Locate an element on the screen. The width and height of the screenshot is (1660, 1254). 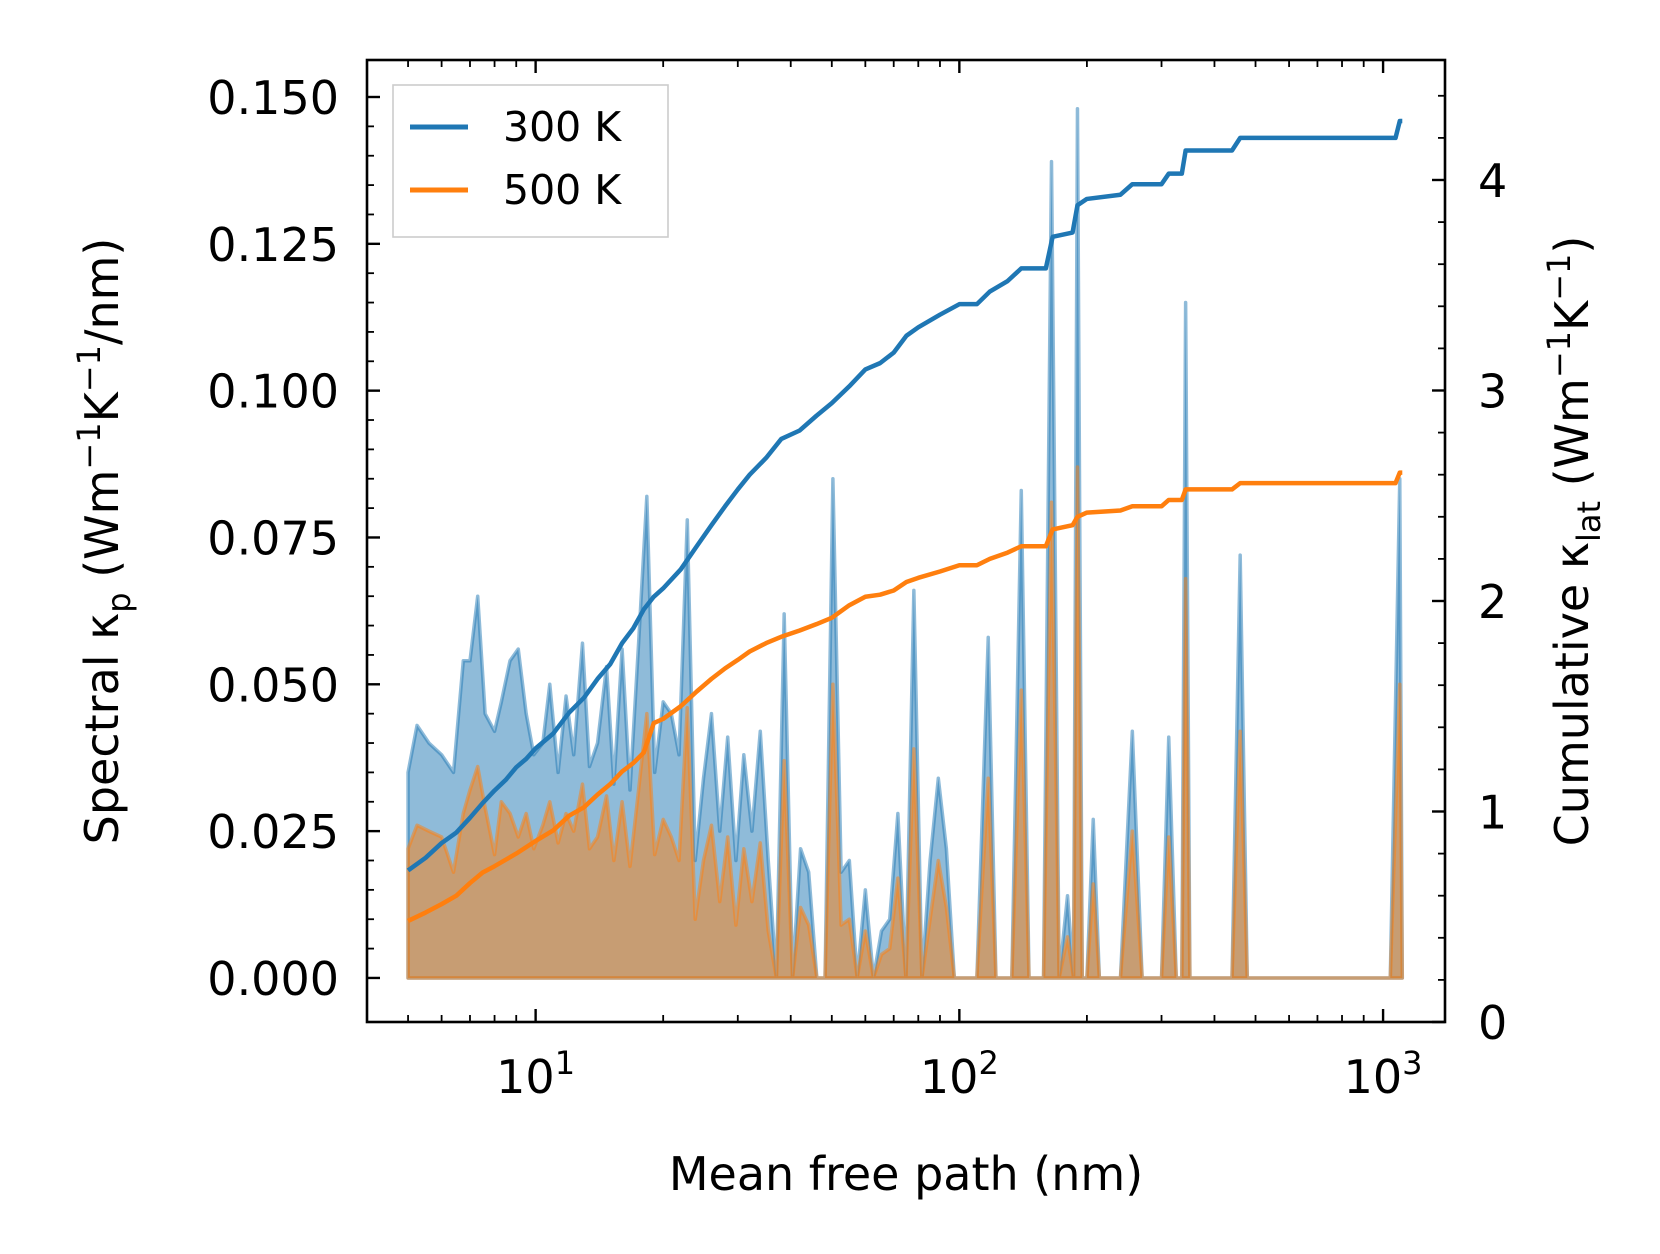
right-y-tick-label: 3 is located at coordinates (1492, 391).